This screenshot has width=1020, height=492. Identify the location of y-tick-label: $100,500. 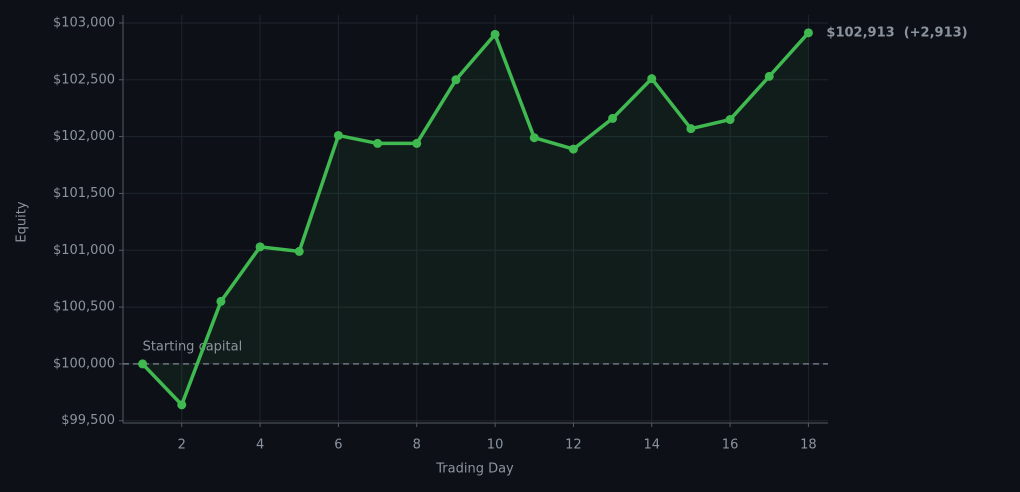
(84, 307).